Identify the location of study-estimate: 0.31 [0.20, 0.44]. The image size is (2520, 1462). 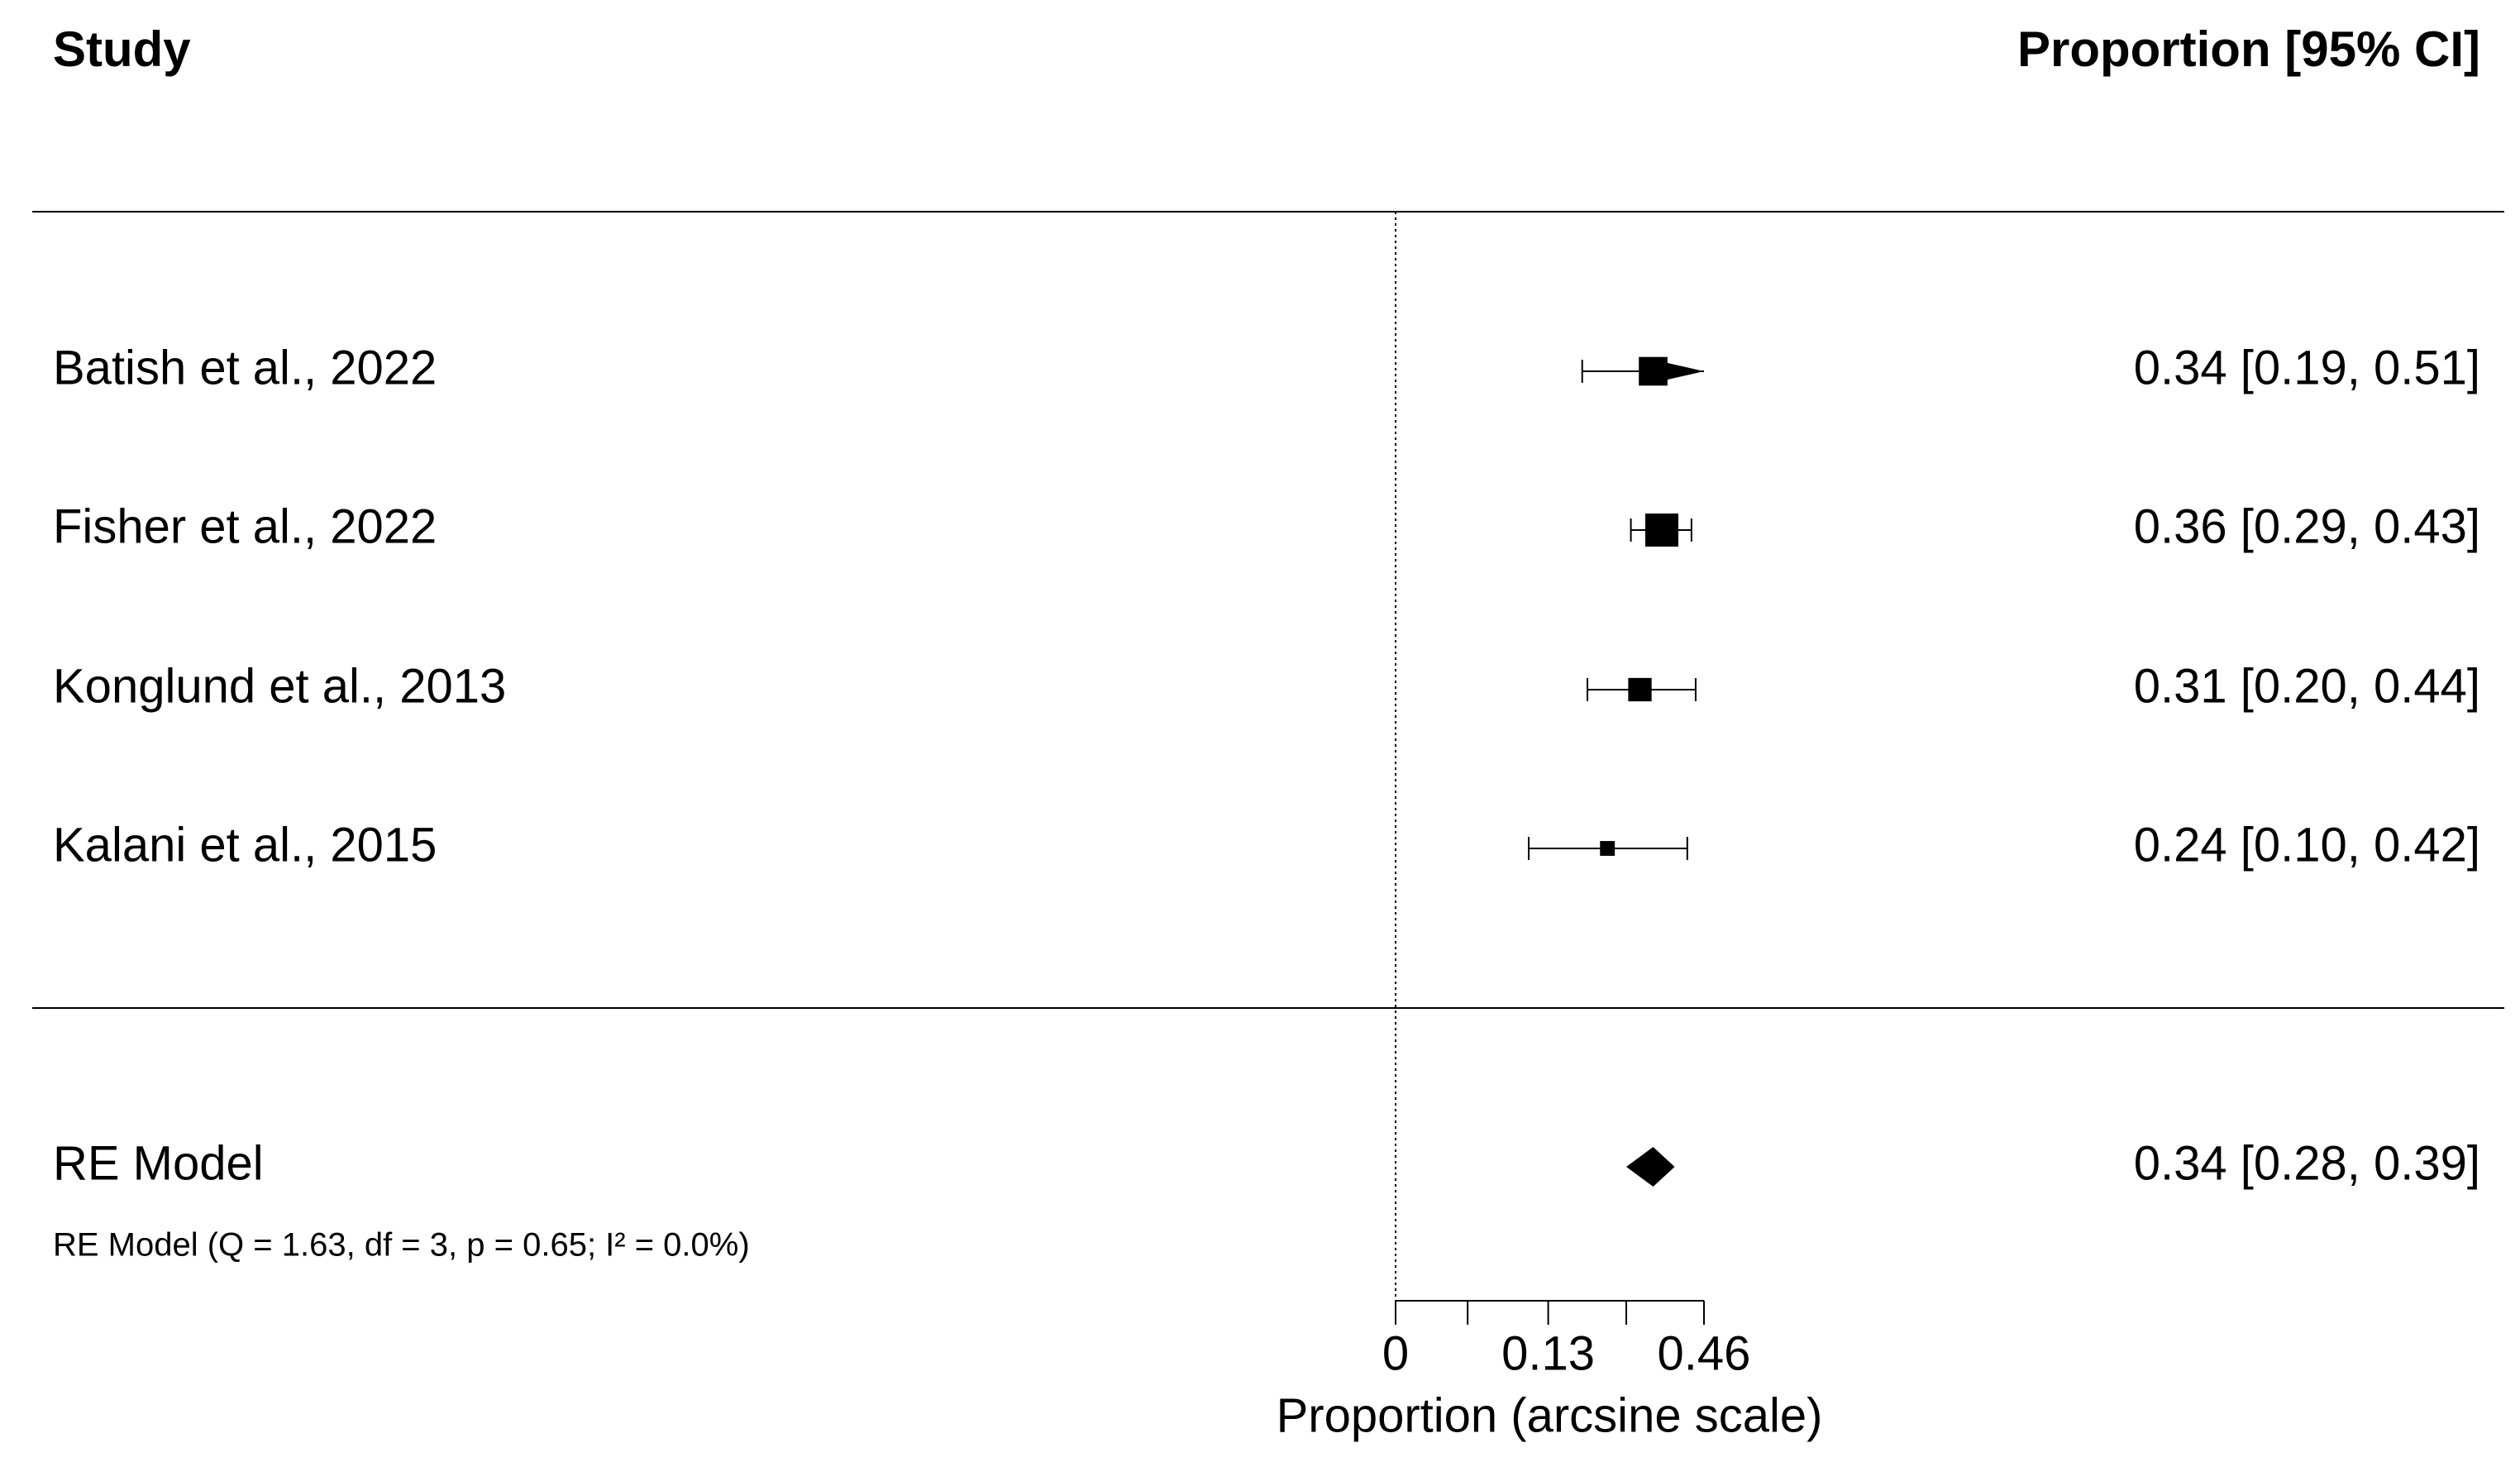
(2307, 686).